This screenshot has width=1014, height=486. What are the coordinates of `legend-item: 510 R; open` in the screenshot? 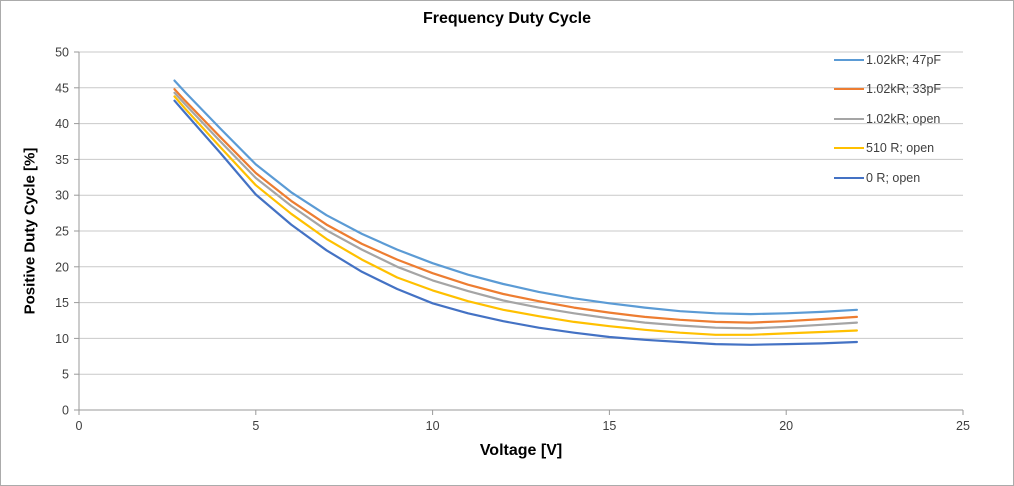 It's located at (922, 149).